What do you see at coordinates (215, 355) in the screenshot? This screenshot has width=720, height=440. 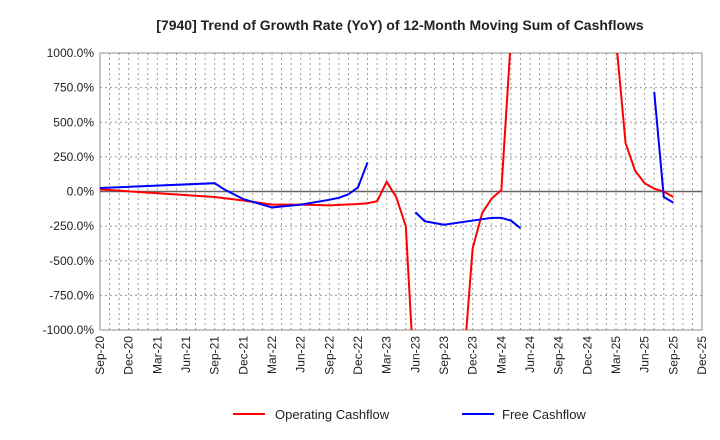 I see `x-tick-label: Sep-21` at bounding box center [215, 355].